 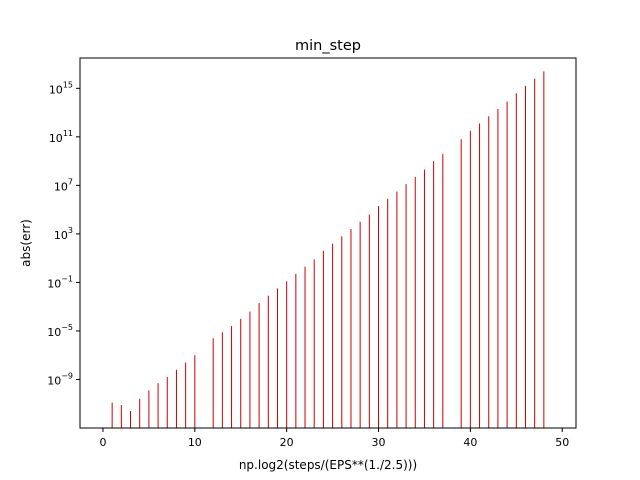 I want to click on x-axis-label: np.log2(steps/(EPS**(1./2.5))), so click(x=328, y=465).